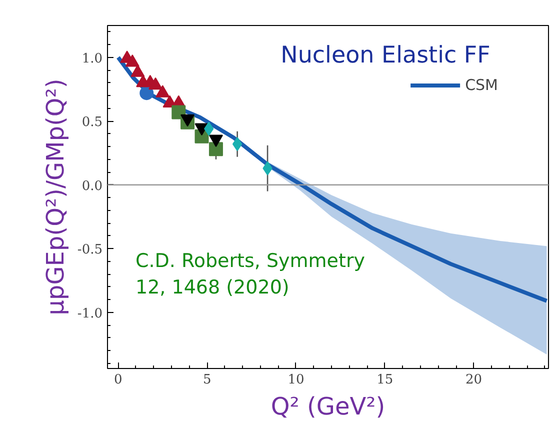 The height and width of the screenshot is (448, 550). What do you see at coordinates (92, 186) in the screenshot?
I see `y-tick-label: 0.0` at bounding box center [92, 186].